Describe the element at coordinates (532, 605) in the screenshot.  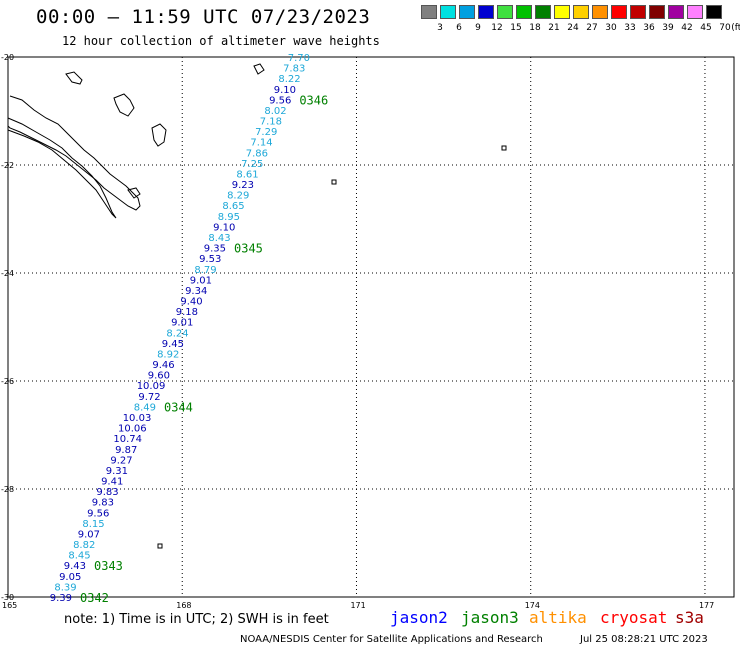
I see `lon-tick-label: 174` at that location.